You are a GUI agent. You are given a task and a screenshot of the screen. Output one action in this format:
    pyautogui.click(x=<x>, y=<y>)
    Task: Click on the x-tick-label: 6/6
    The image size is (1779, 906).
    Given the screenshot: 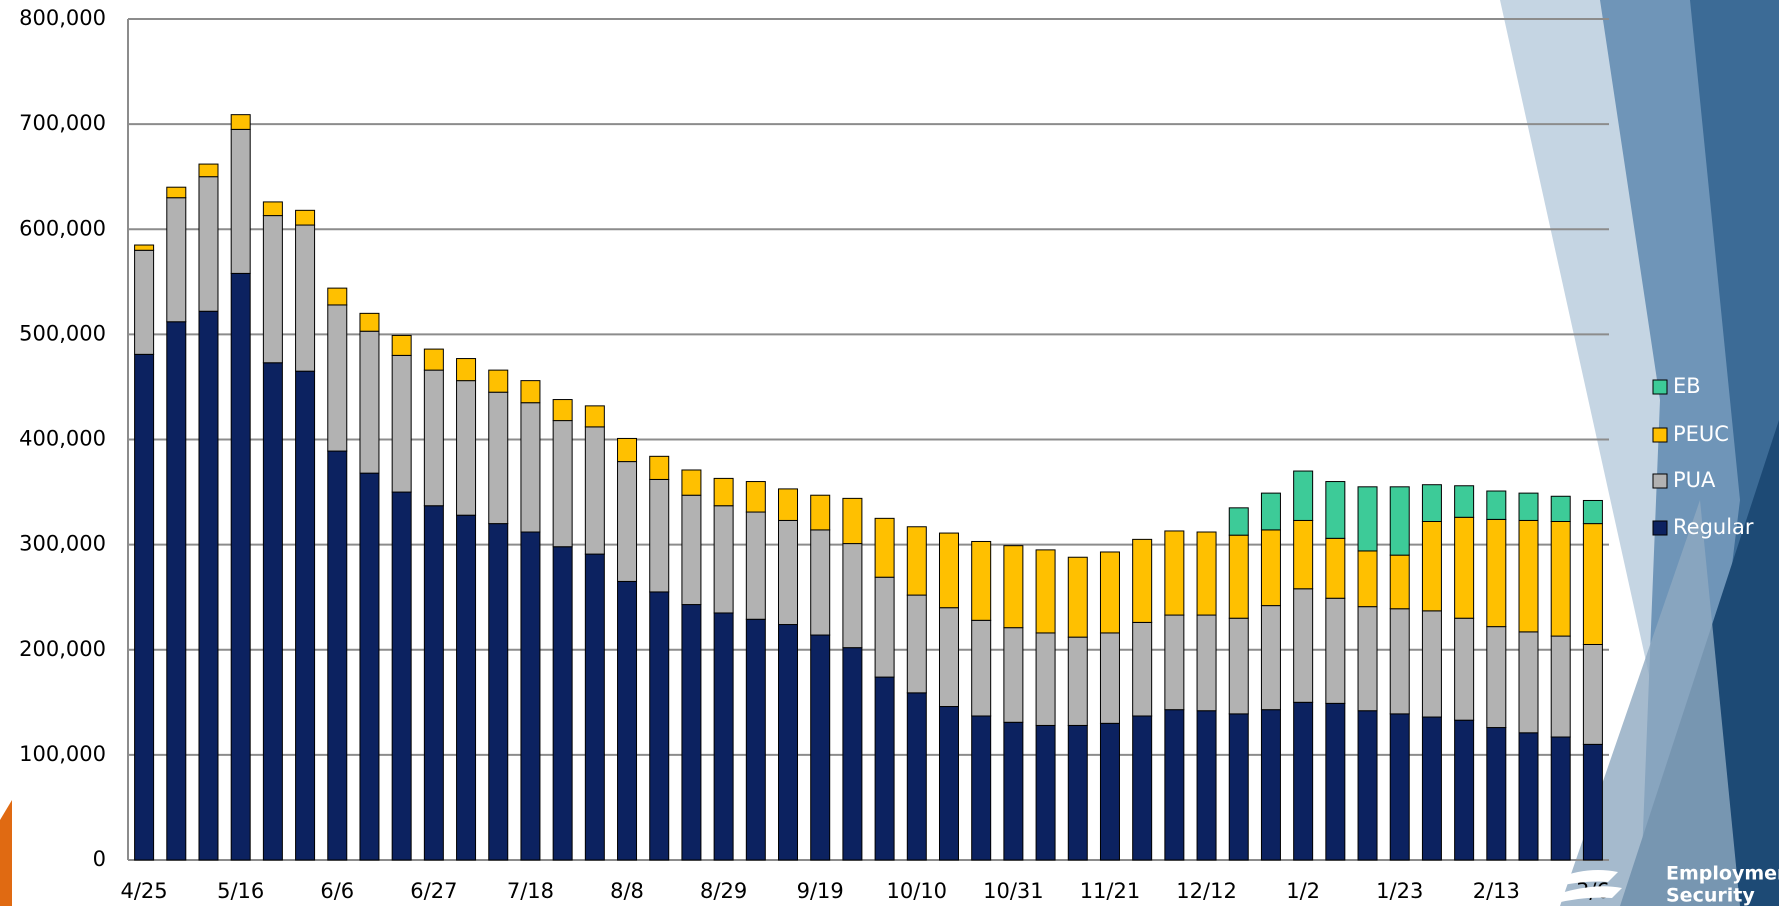 What is the action you would take?
    pyautogui.click(x=337, y=891)
    